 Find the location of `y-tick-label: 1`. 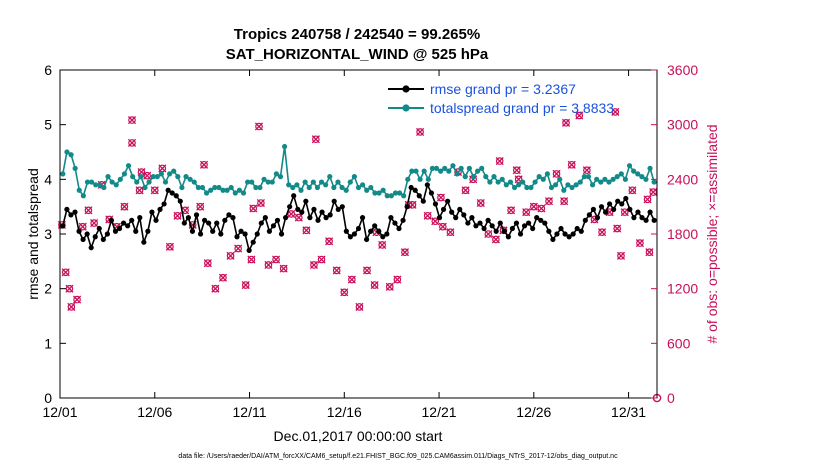

y-tick-label: 1 is located at coordinates (48, 343).